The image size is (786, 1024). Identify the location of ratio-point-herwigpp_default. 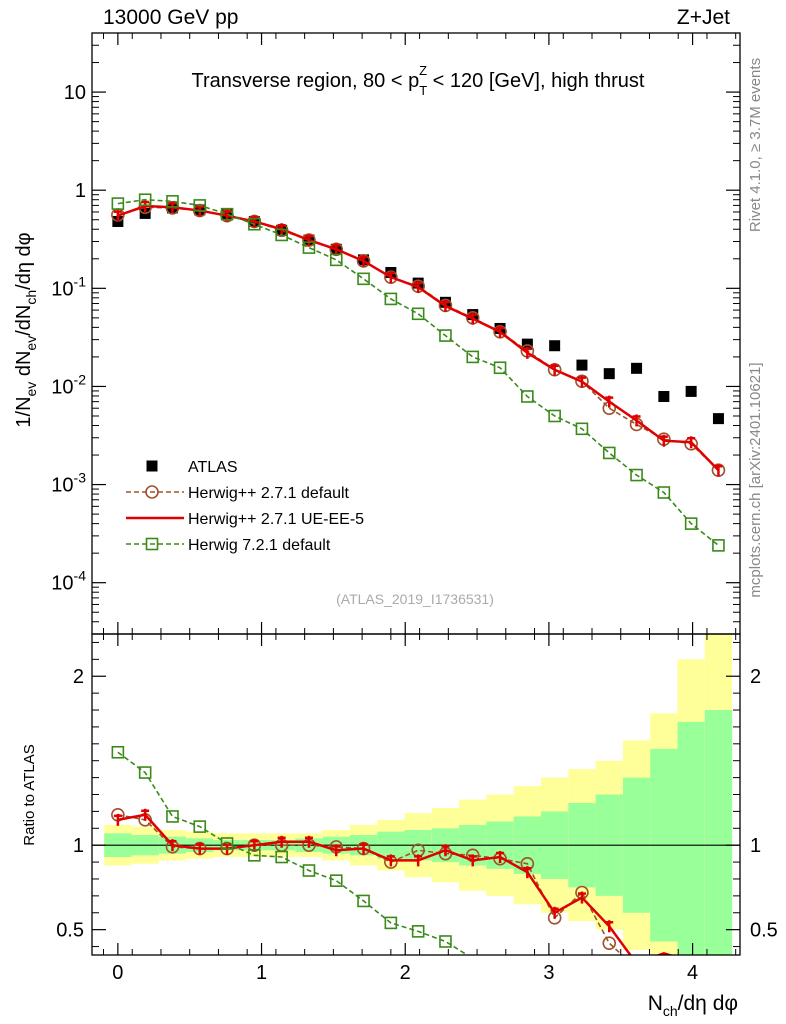
(609, 943).